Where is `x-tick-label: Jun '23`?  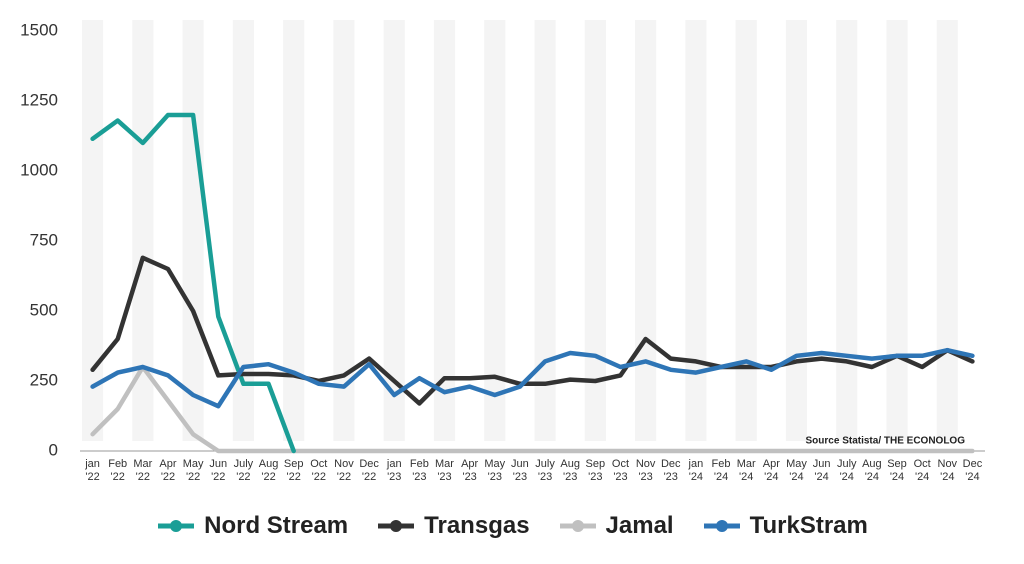
x-tick-label: Jun '23 is located at coordinates (520, 470).